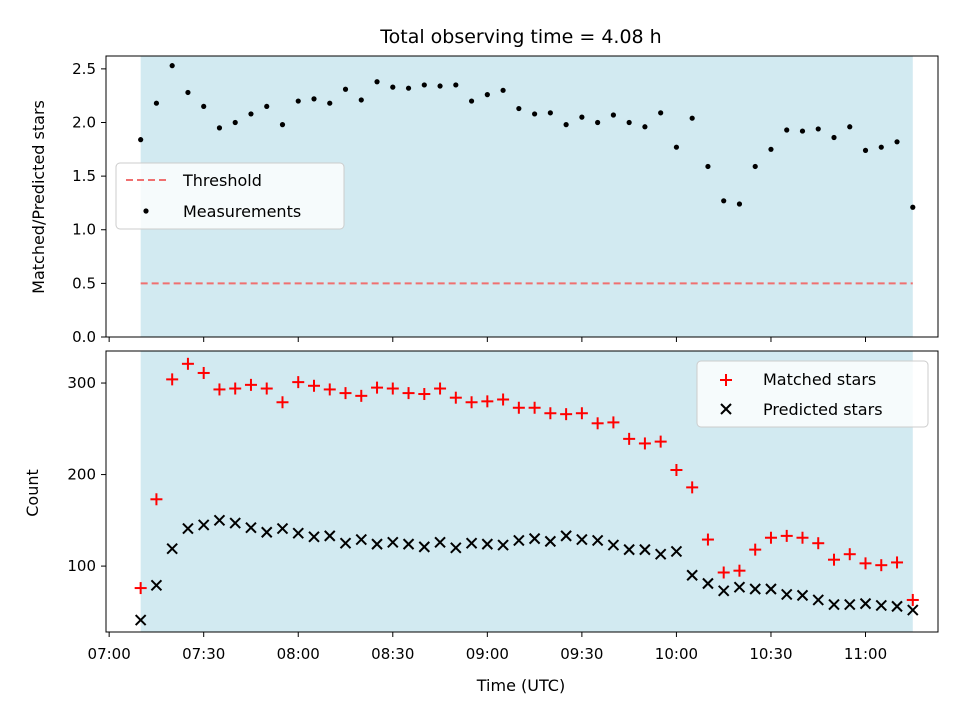 The width and height of the screenshot is (960, 720). I want to click on x-tick-label: 08:00, so click(298, 654).